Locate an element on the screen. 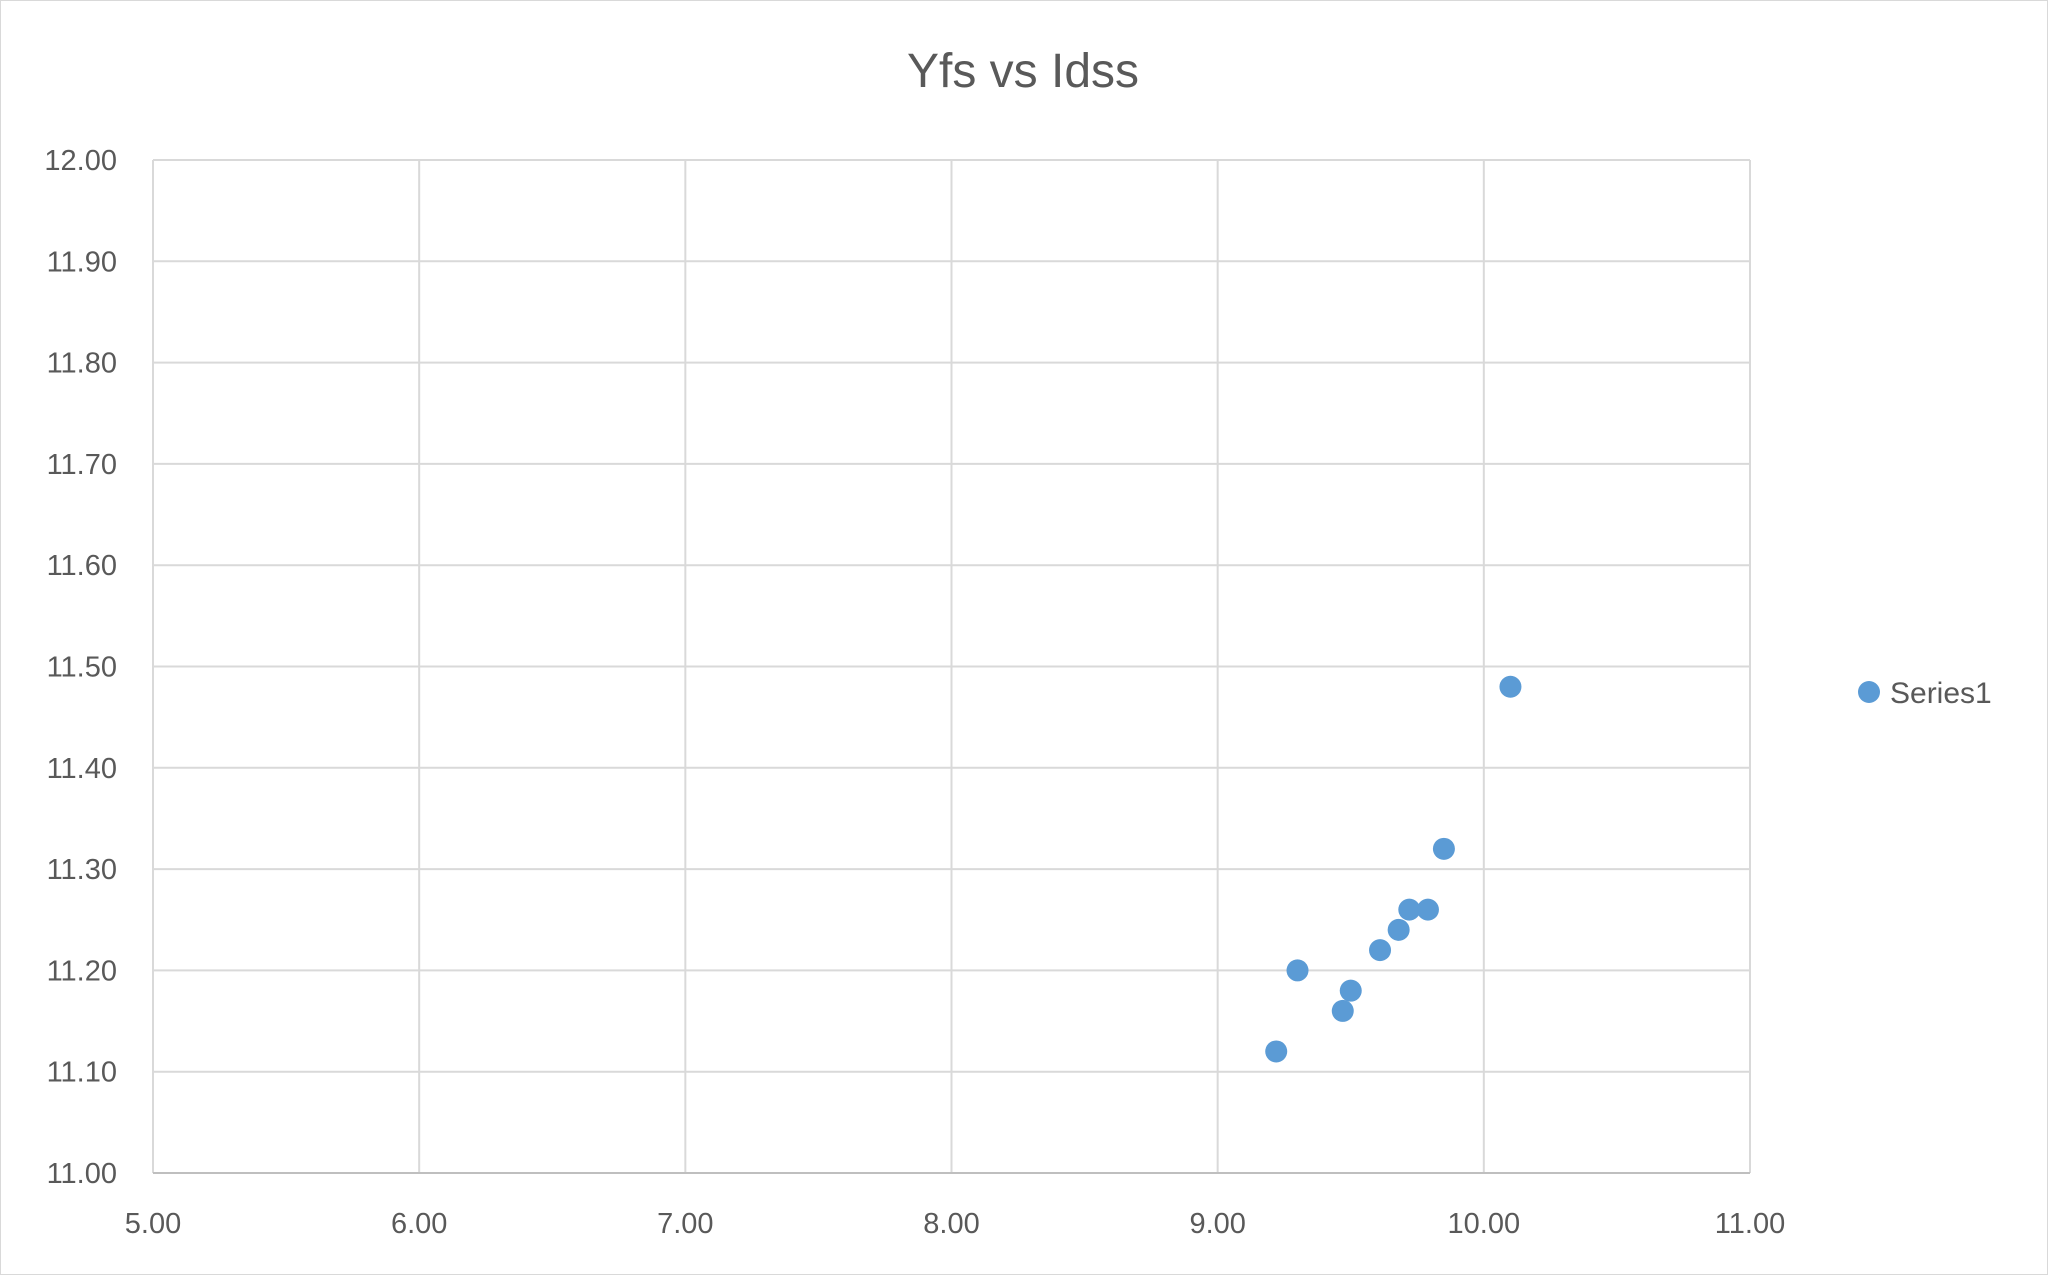  data-points is located at coordinates (1393, 869).